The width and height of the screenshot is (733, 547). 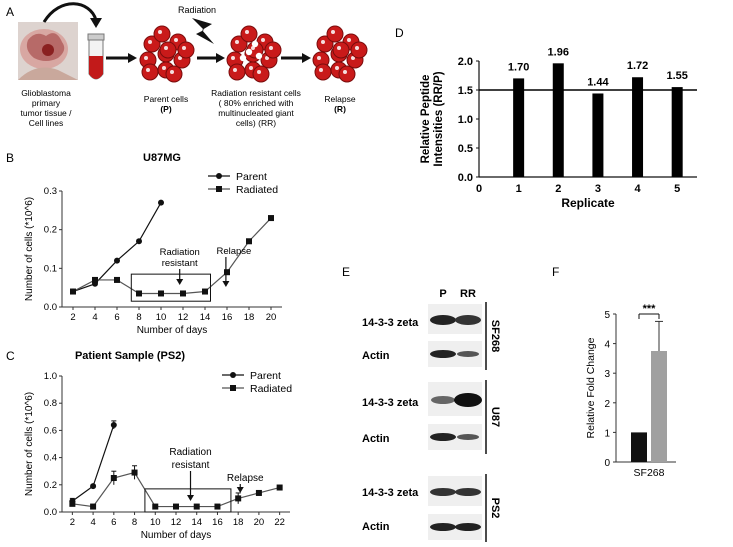 What do you see at coordinates (254, 54) in the screenshot?
I see `rr-cells-cluster` at bounding box center [254, 54].